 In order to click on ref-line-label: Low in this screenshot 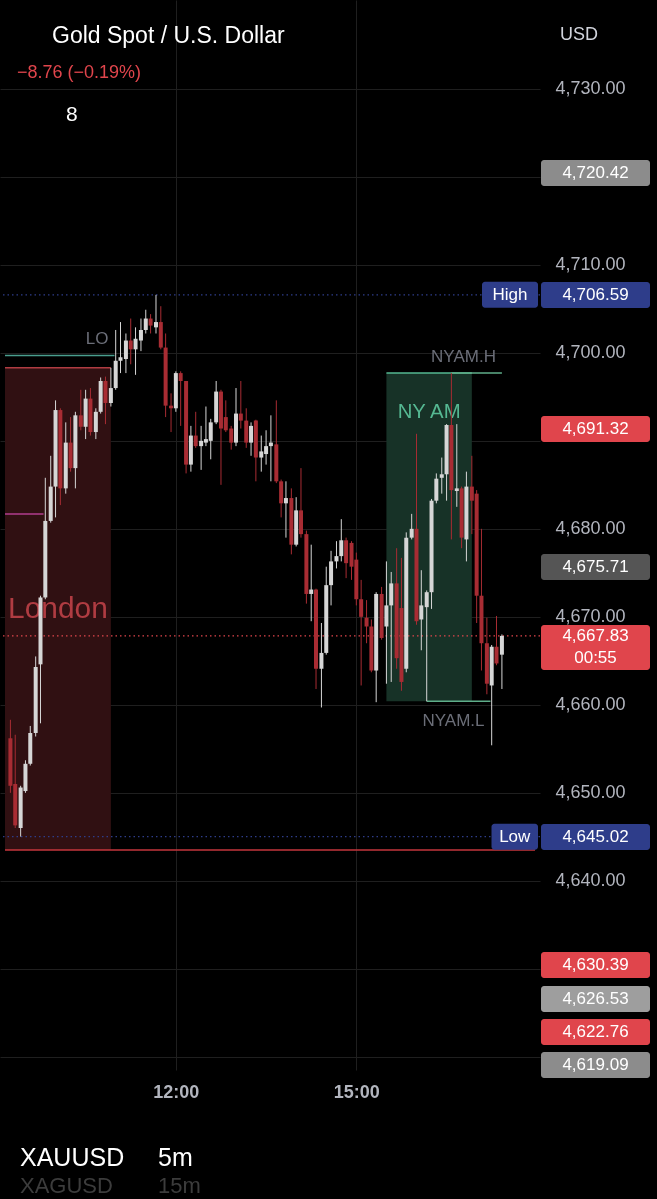, I will do `click(515, 836)`.